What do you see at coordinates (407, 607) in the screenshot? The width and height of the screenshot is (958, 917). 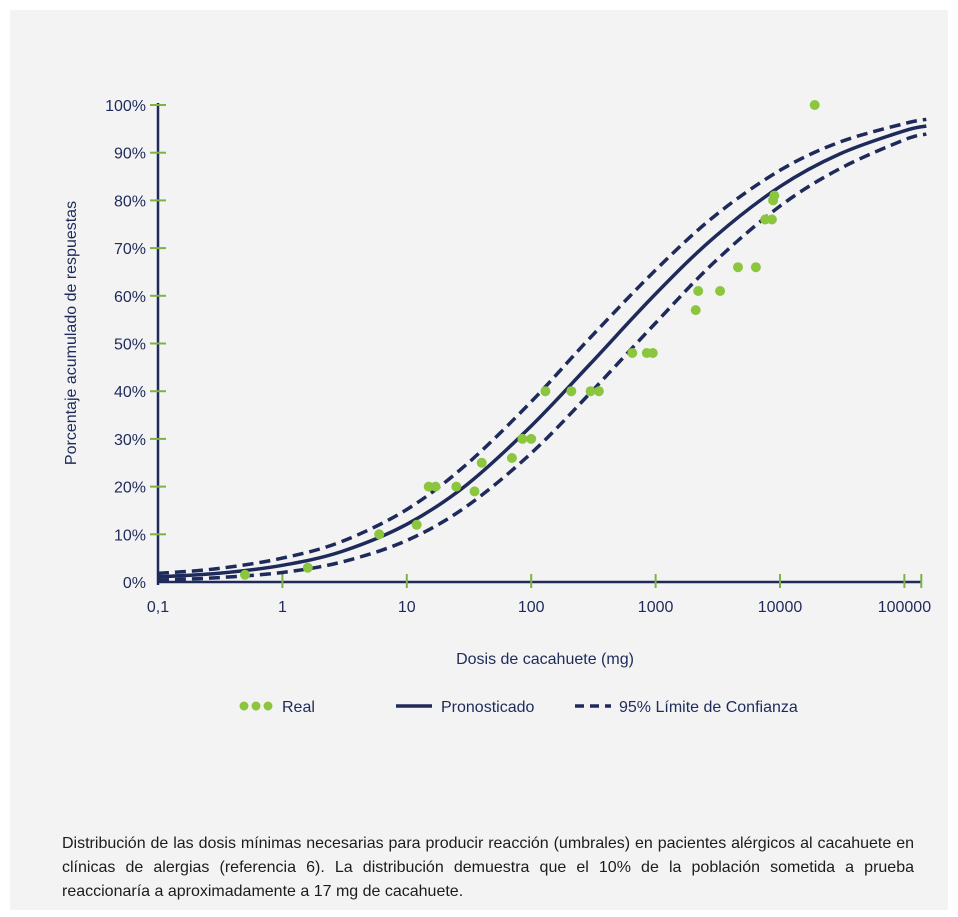 I see `x-tick-label: 10` at bounding box center [407, 607].